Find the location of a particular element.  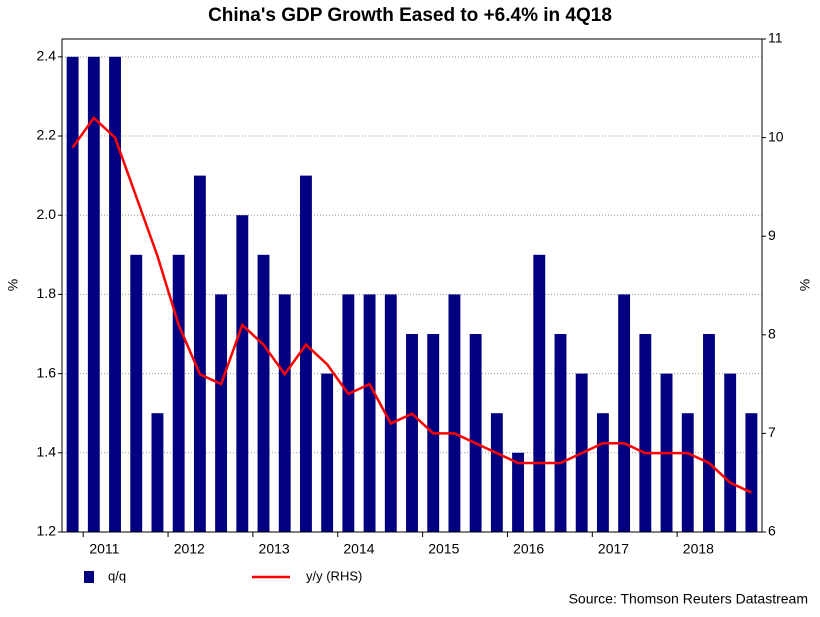

source: Source: Thomson Reuters Datastream is located at coordinates (688, 599).